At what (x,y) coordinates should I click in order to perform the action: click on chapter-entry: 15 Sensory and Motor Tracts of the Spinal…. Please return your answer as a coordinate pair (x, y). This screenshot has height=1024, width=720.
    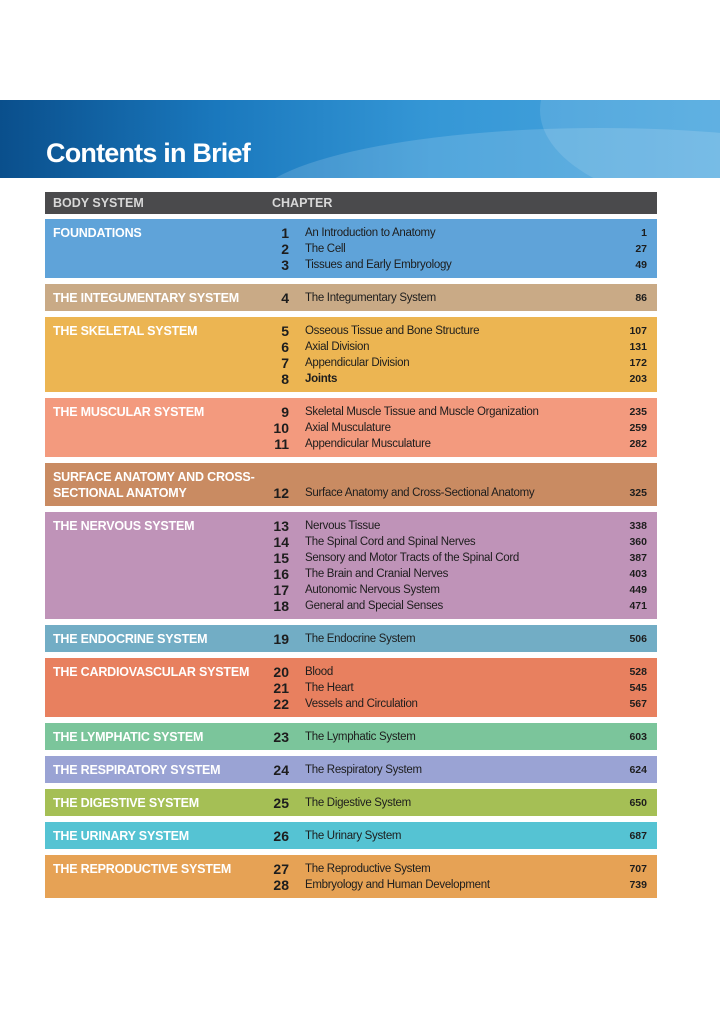
    Looking at the image, I should click on (462, 558).